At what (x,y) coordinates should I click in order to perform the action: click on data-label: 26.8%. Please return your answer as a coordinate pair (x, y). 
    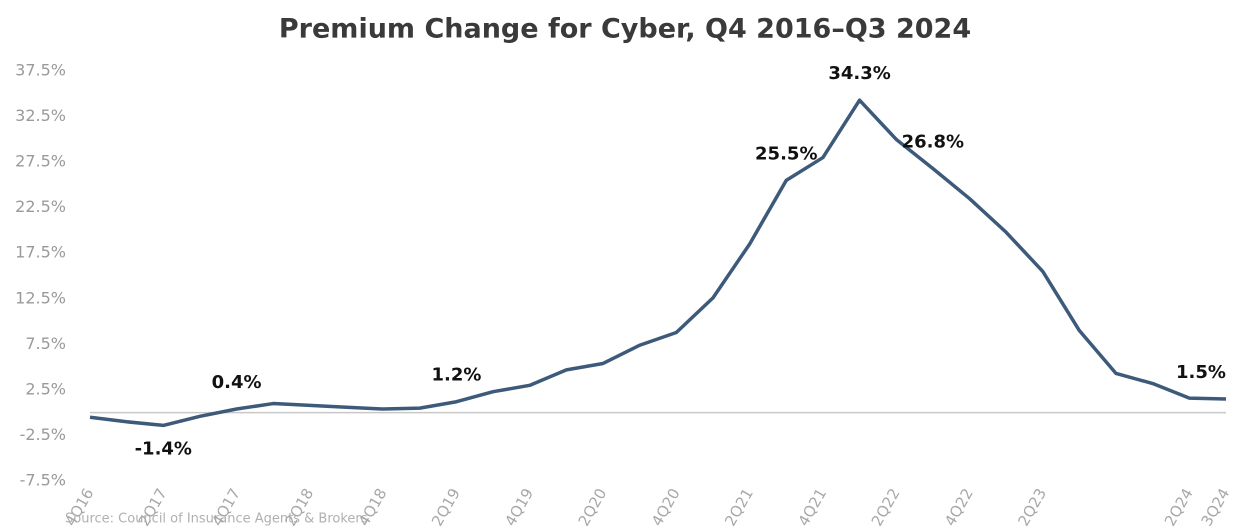
    Looking at the image, I should click on (933, 141).